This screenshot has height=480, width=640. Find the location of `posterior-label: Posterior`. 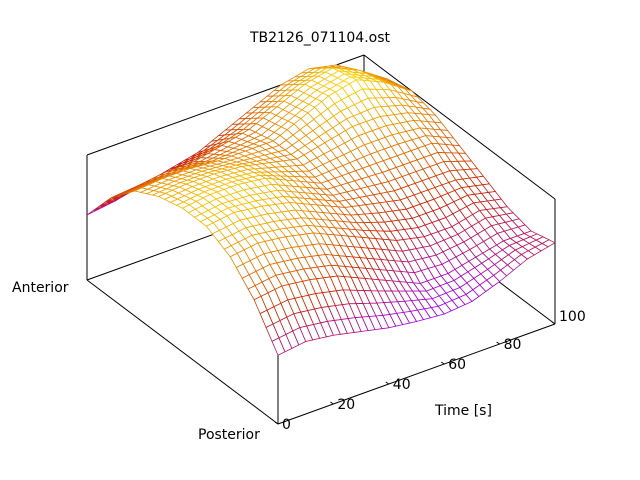

posterior-label: Posterior is located at coordinates (229, 435).